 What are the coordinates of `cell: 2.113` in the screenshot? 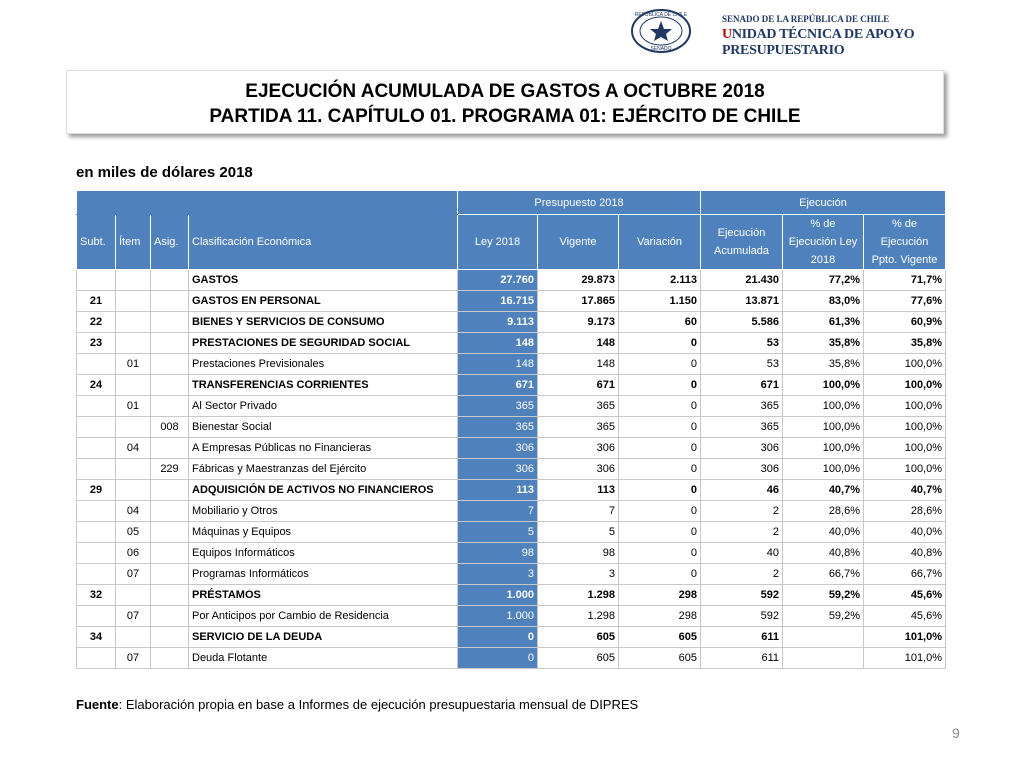 It's located at (659, 280).